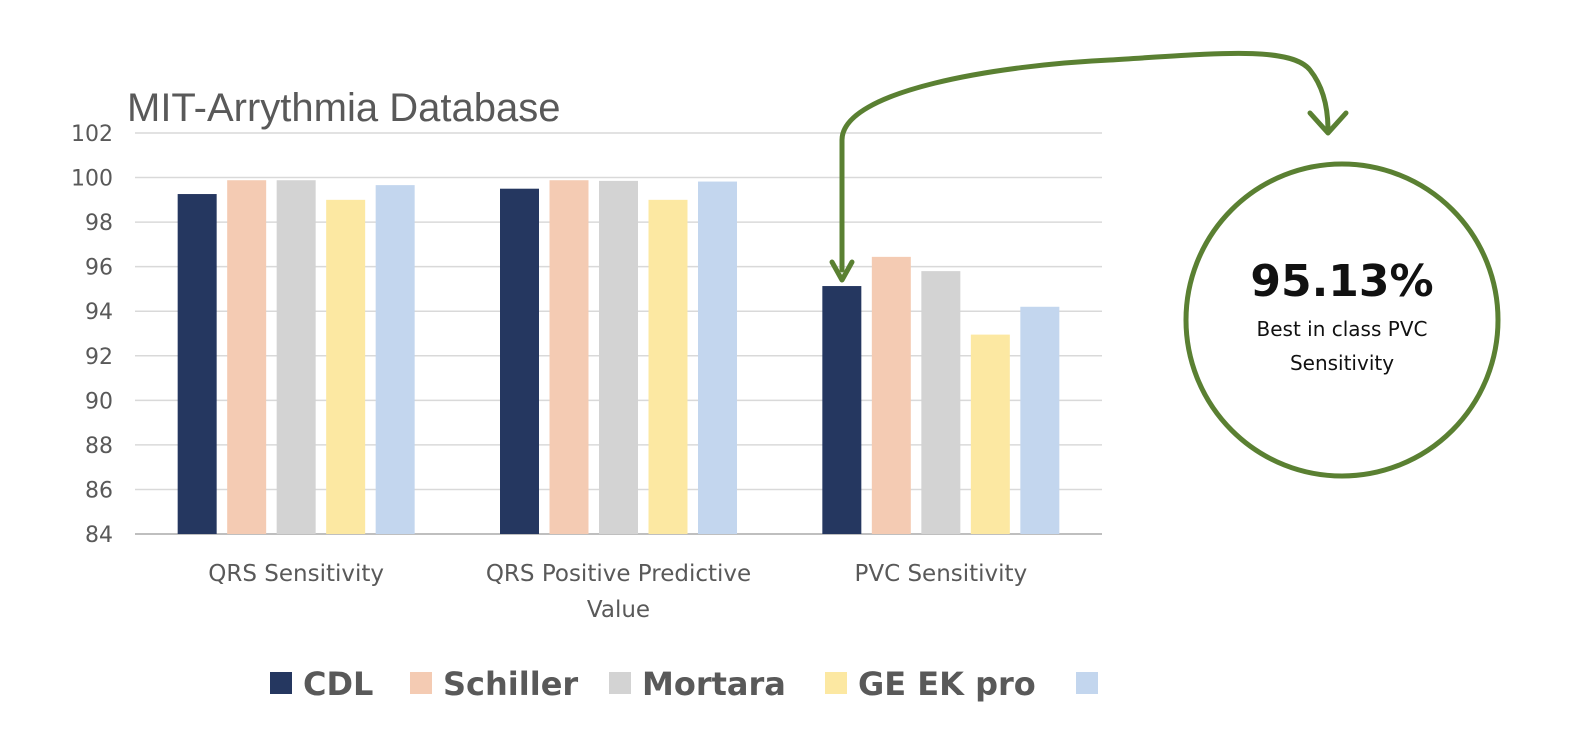 The width and height of the screenshot is (1584, 747). Describe the element at coordinates (940, 574) in the screenshot. I see `category-label: PVC Sensitivity` at that location.